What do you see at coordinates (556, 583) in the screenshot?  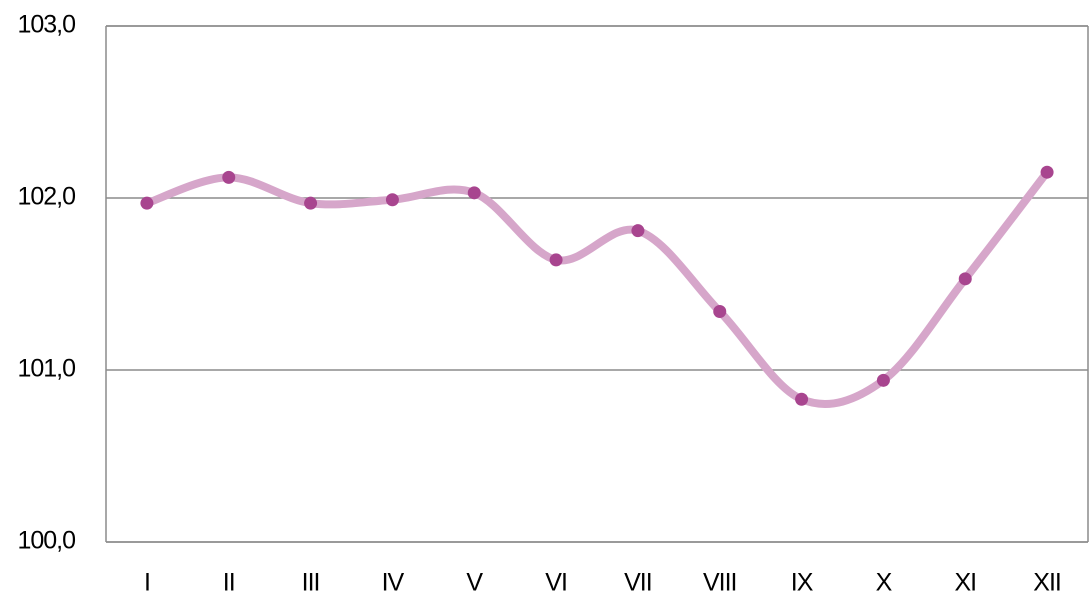 I see `x-tick-label: VI` at bounding box center [556, 583].